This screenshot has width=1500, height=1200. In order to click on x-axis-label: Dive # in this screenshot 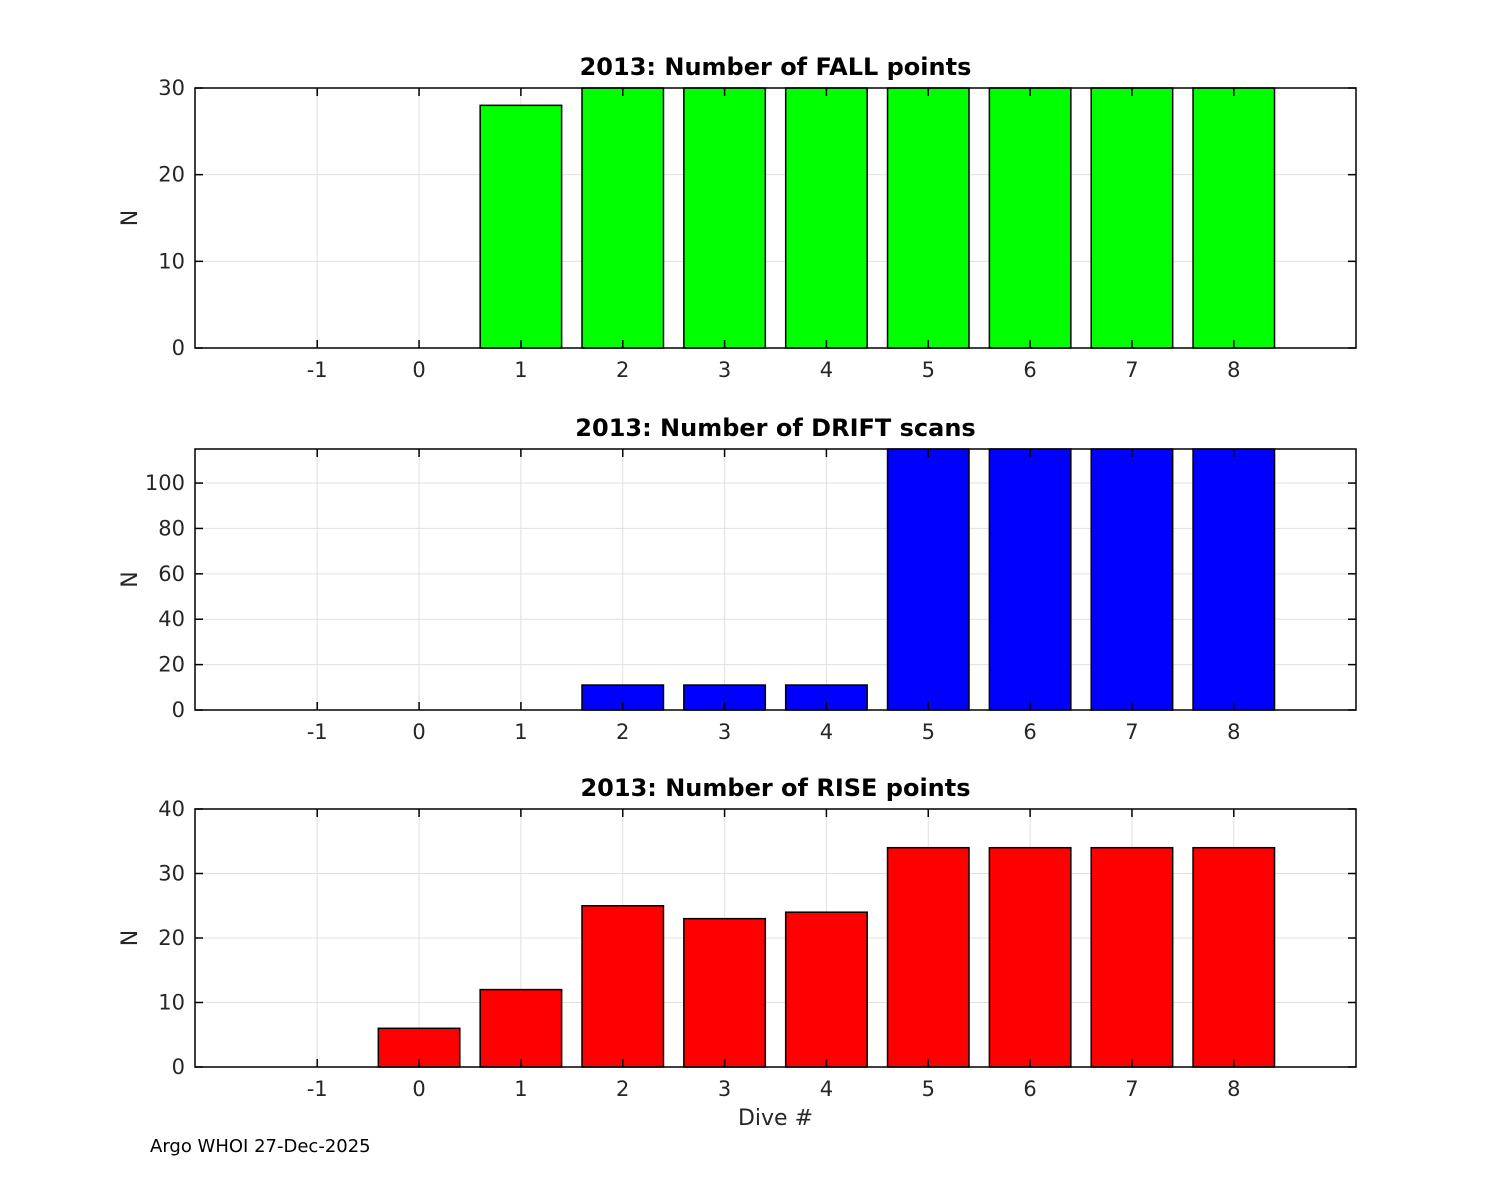, I will do `click(775, 1118)`.